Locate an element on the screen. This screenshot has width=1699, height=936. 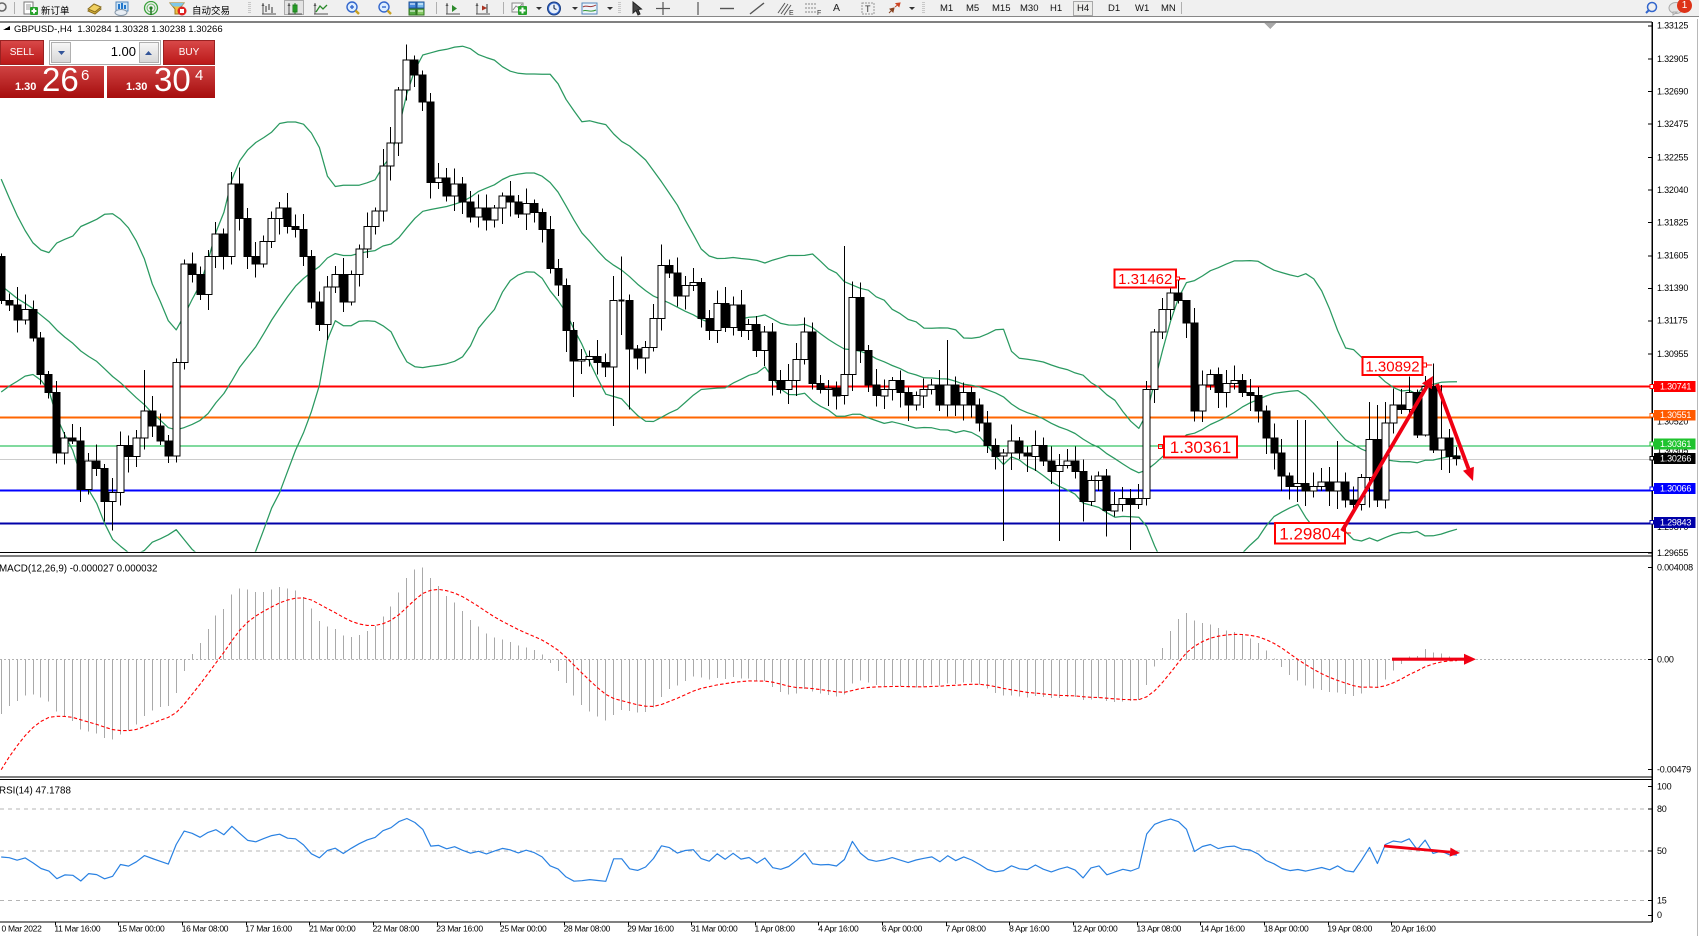
svg-text: 1.29655 is located at coordinates (1672, 553).